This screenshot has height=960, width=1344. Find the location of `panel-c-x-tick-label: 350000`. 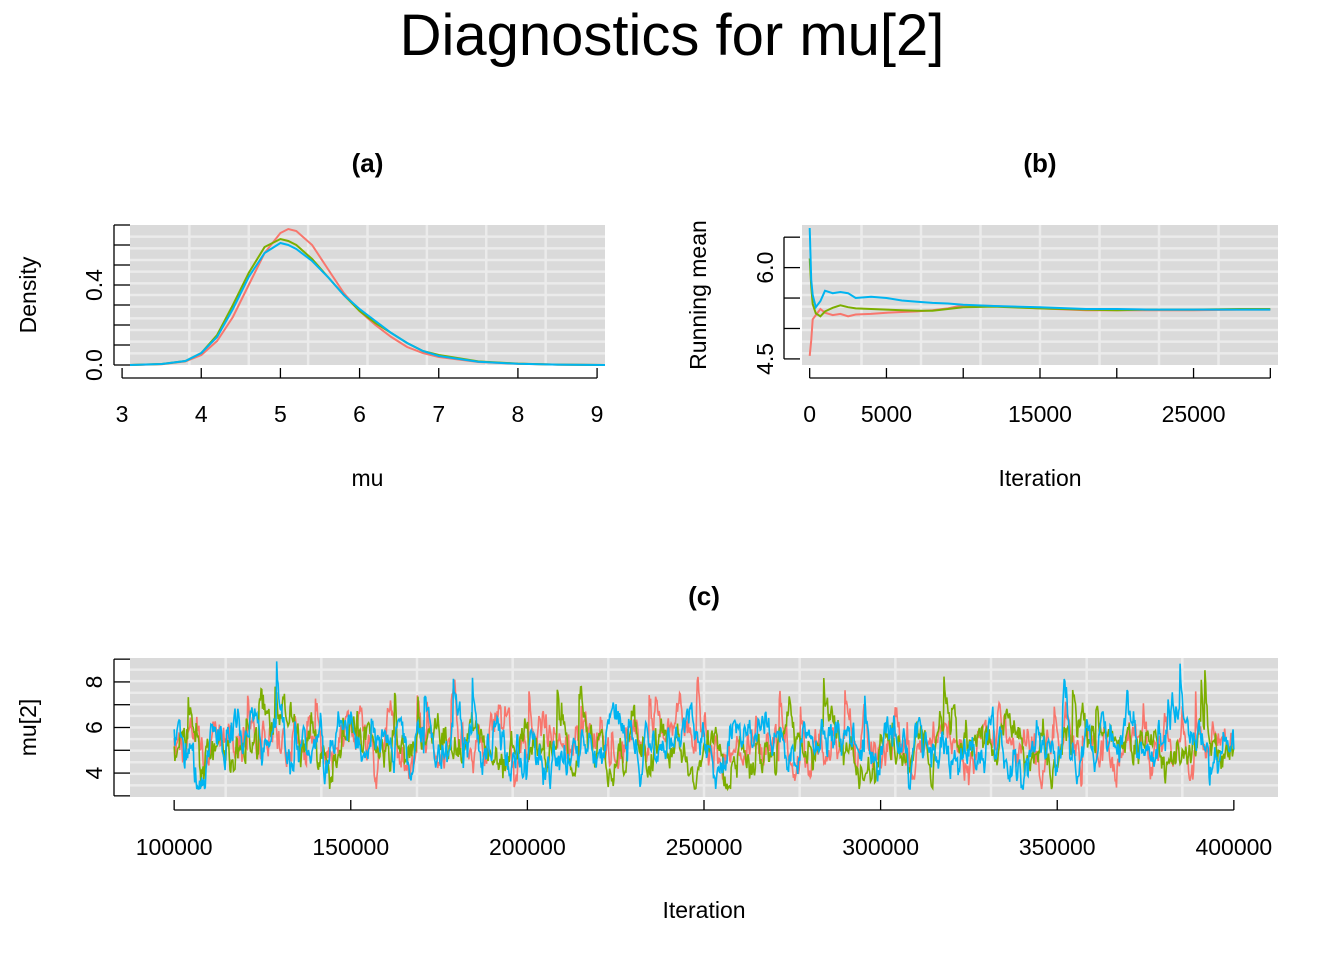

panel-c-x-tick-label: 350000 is located at coordinates (1057, 847).